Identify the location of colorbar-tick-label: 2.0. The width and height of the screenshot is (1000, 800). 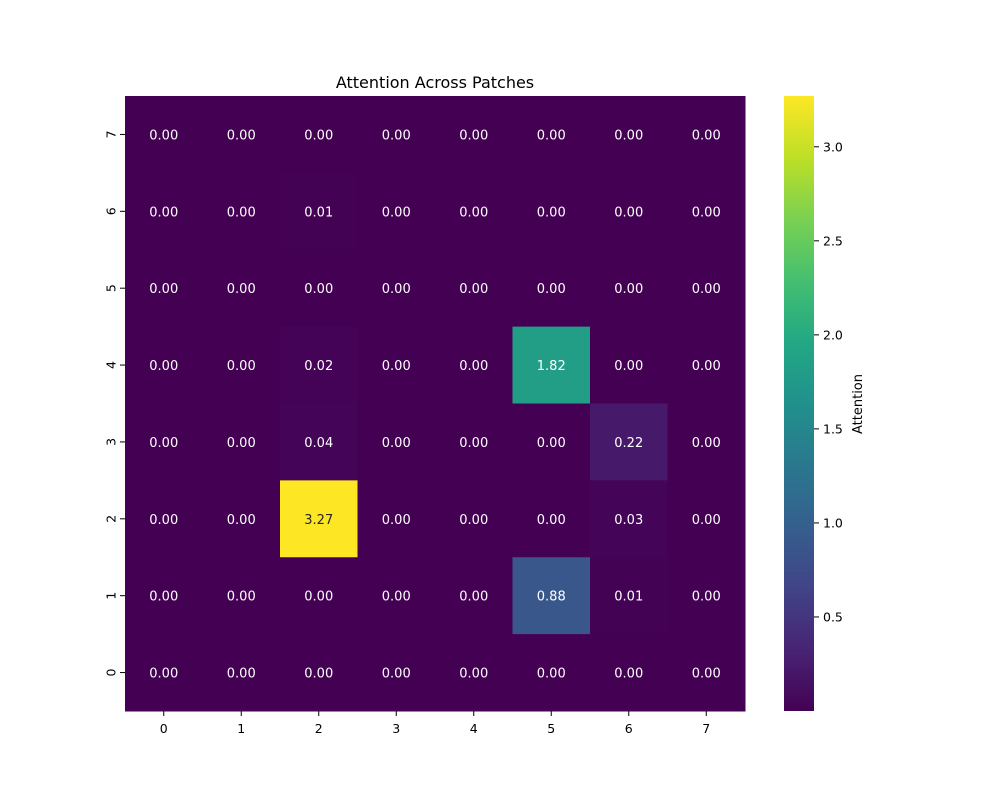
(833, 334).